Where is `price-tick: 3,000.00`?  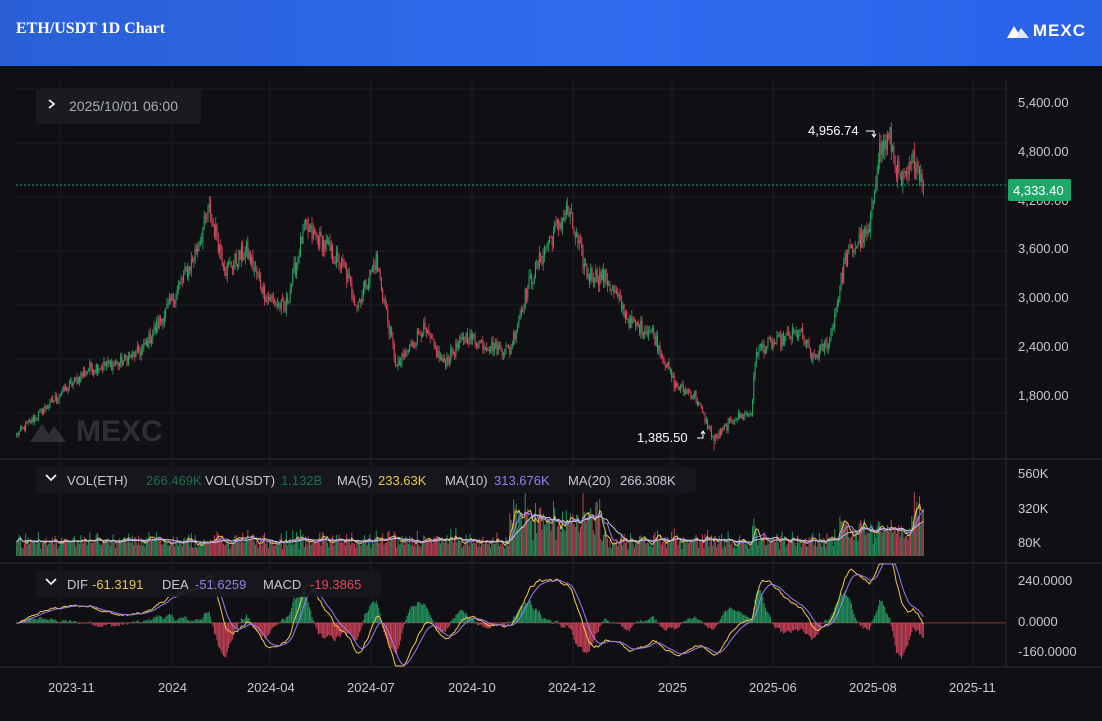 price-tick: 3,000.00 is located at coordinates (1043, 297).